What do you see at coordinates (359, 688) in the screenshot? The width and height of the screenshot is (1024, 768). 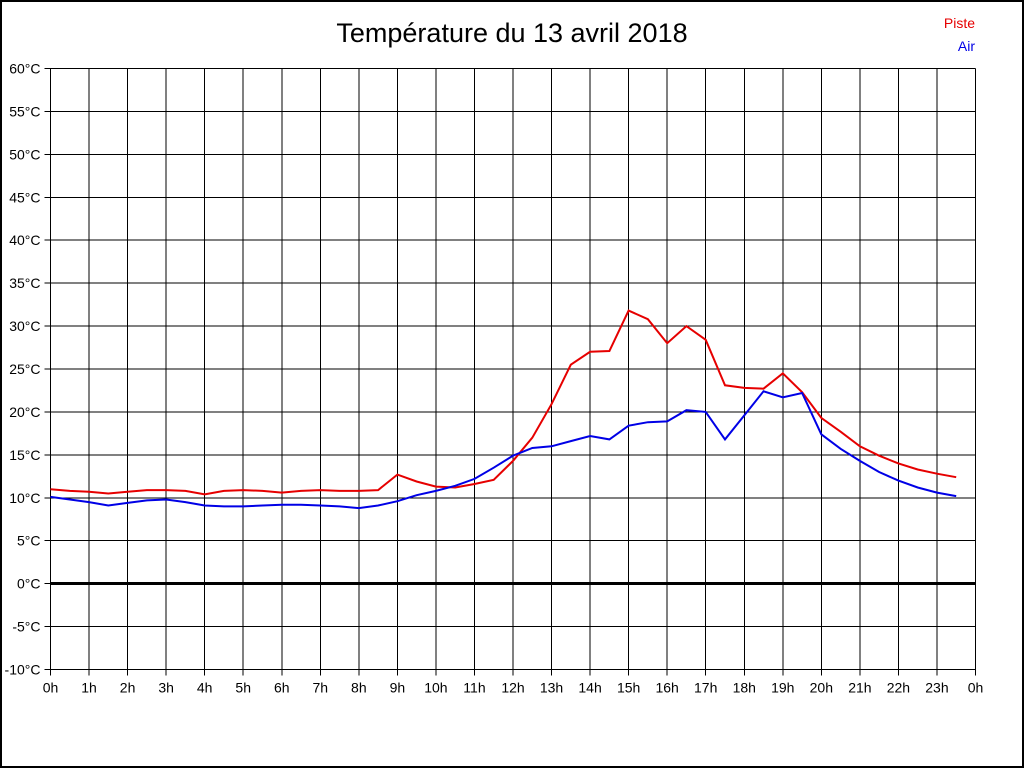 I see `x-tick-label: 8h` at bounding box center [359, 688].